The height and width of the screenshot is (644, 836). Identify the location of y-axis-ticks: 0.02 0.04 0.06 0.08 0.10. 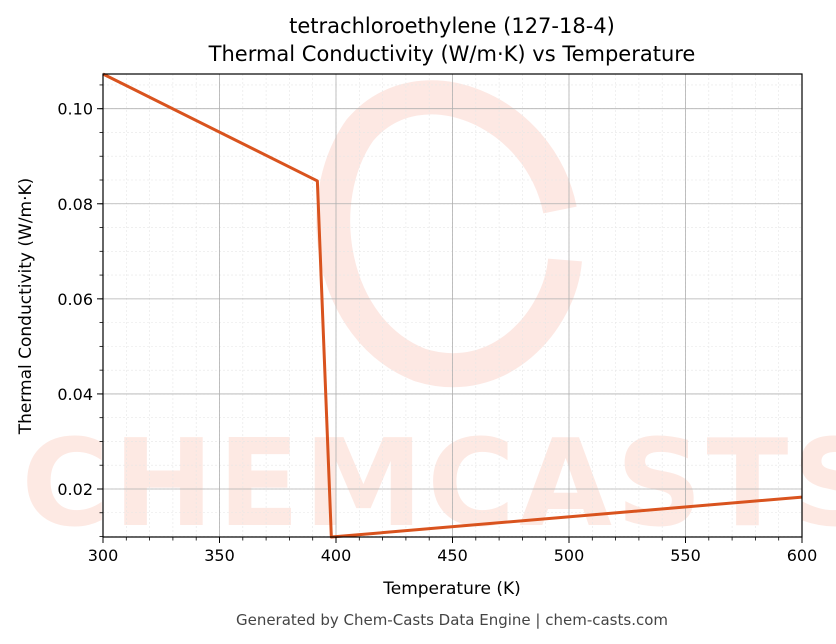
(80, 310).